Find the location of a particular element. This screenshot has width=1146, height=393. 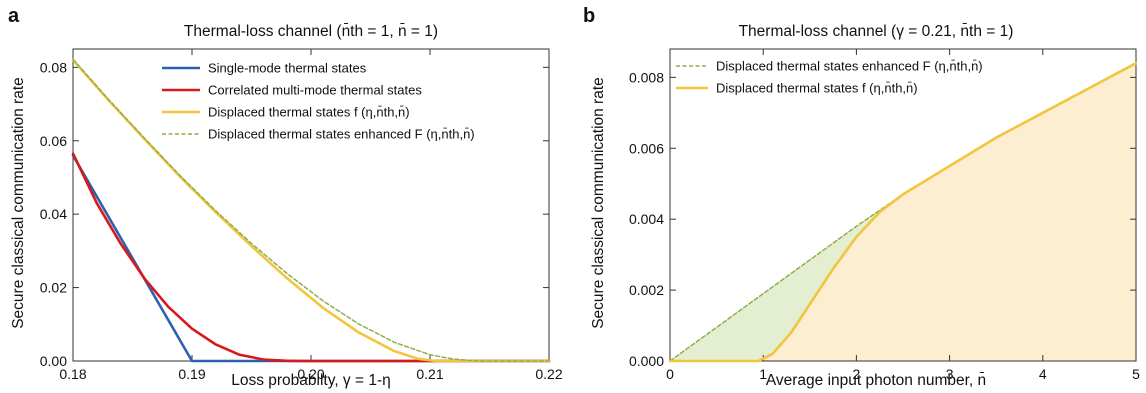

x-tick-label: 0 is located at coordinates (670, 374).